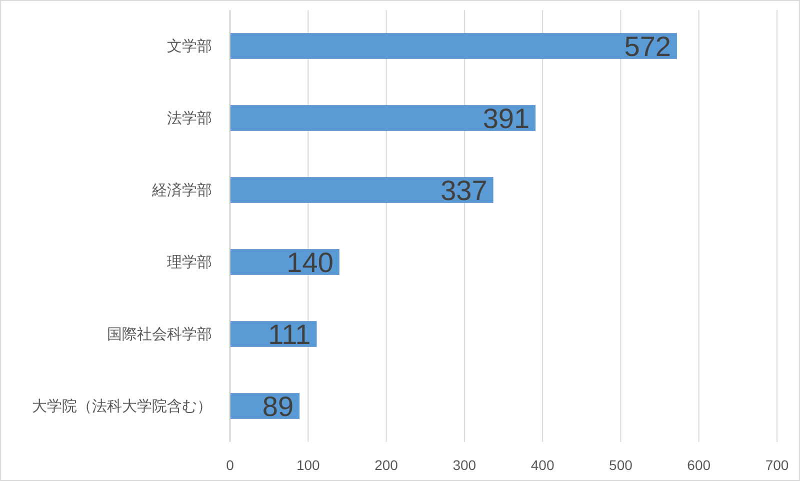 The width and height of the screenshot is (800, 481). What do you see at coordinates (122, 406) in the screenshot?
I see `y-tick-label: 大学院（法科大学院含む）` at bounding box center [122, 406].